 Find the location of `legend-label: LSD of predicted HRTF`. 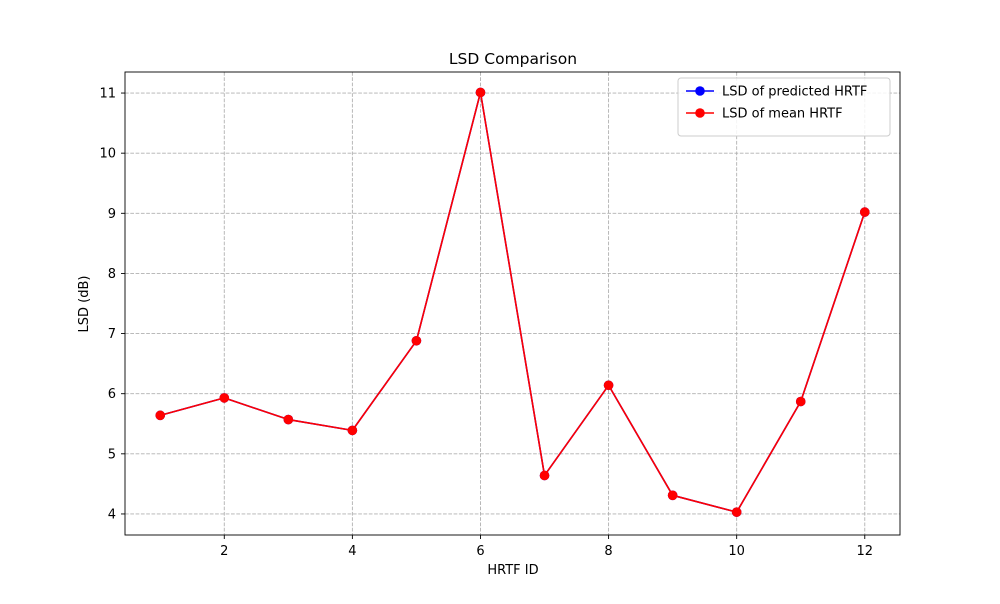

legend-label: LSD of predicted HRTF is located at coordinates (794, 92).